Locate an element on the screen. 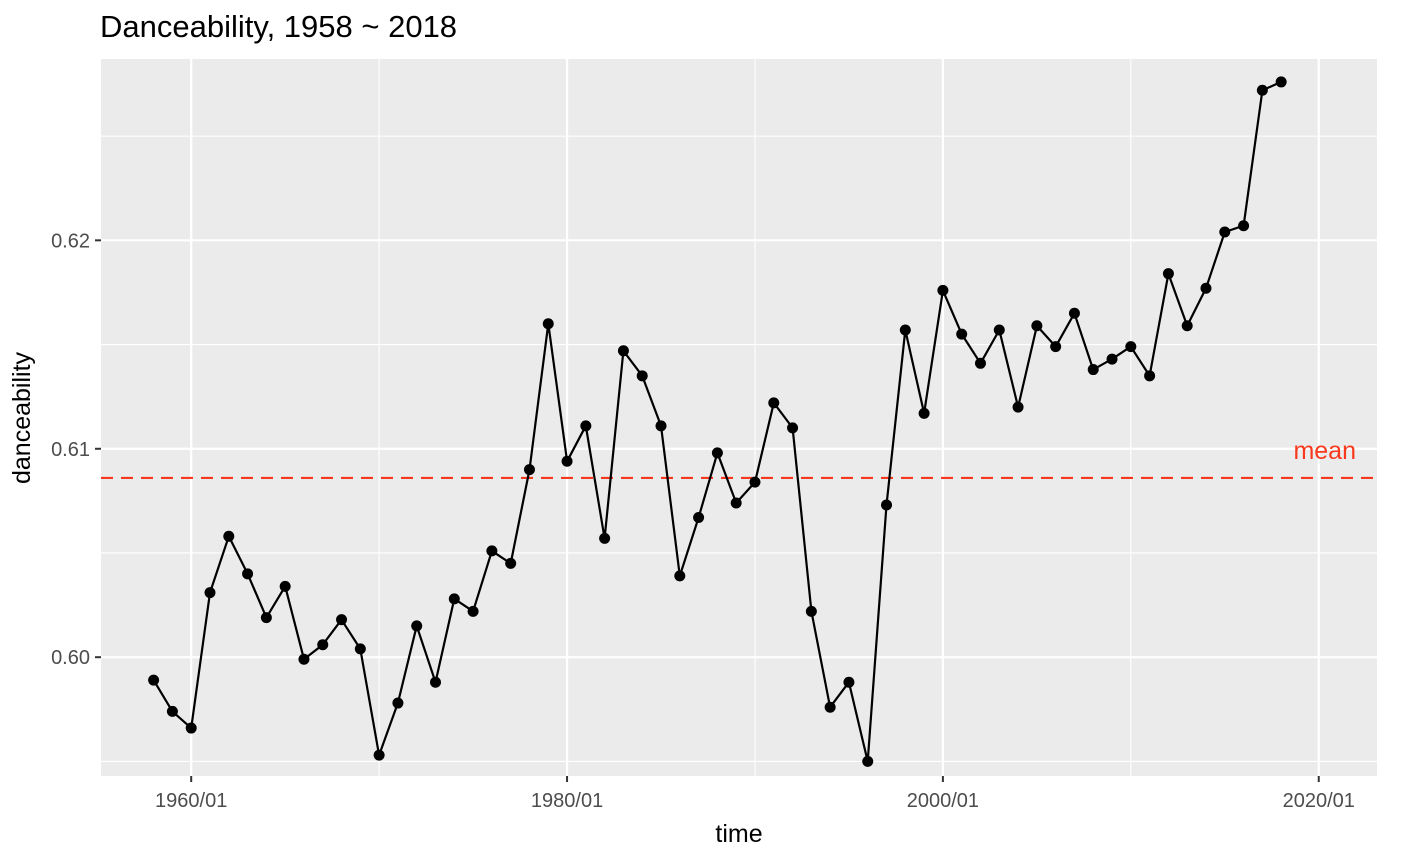 The height and width of the screenshot is (868, 1402). y-tick-label: 0.60 is located at coordinates (70, 658).